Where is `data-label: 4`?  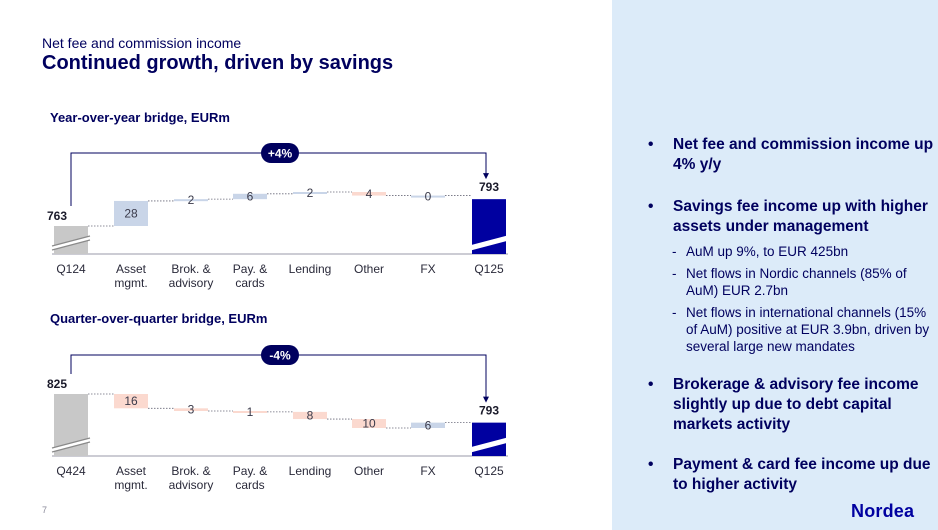
data-label: 4 is located at coordinates (369, 194).